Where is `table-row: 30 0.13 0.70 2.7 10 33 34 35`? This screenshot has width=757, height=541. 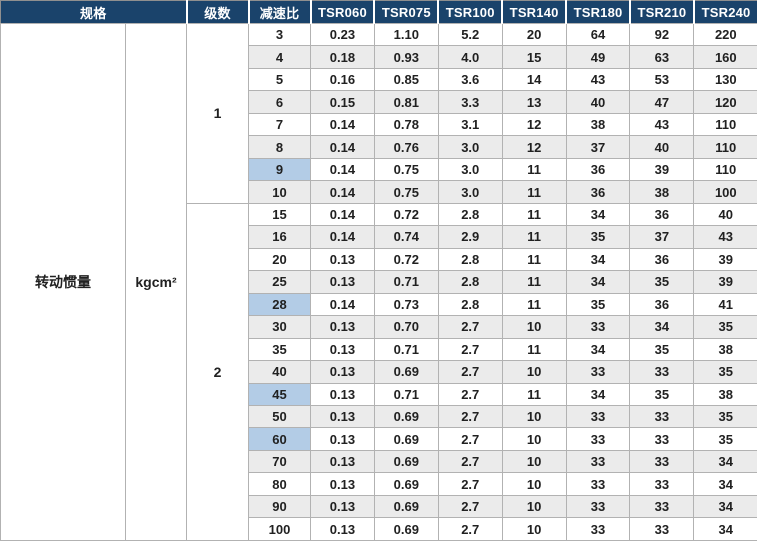 table-row: 30 0.13 0.70 2.7 10 33 34 35 is located at coordinates (379, 327).